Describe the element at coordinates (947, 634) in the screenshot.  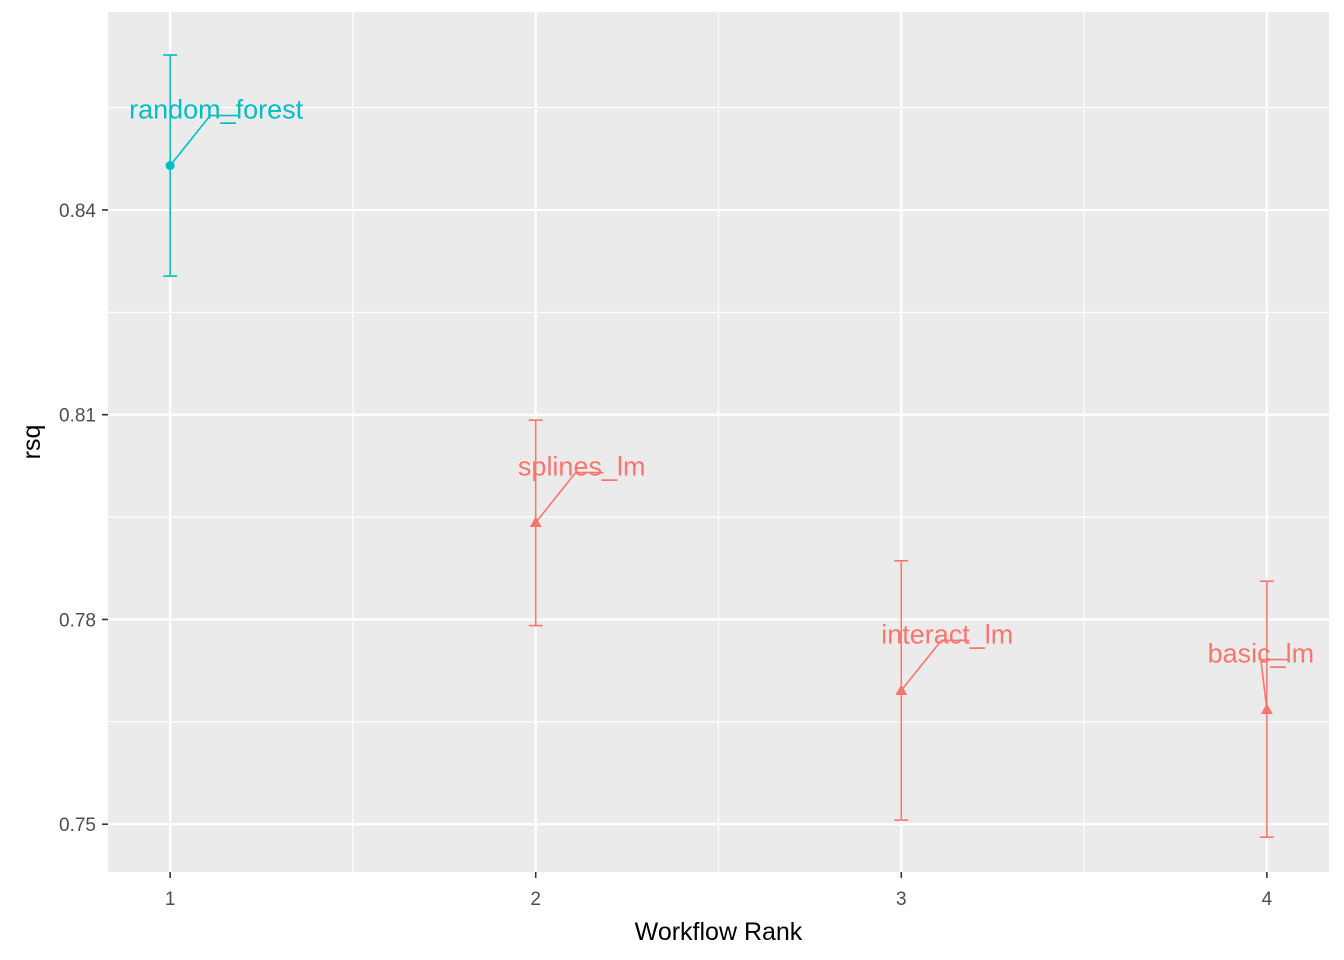
I see `point-label: interact_lm` at that location.